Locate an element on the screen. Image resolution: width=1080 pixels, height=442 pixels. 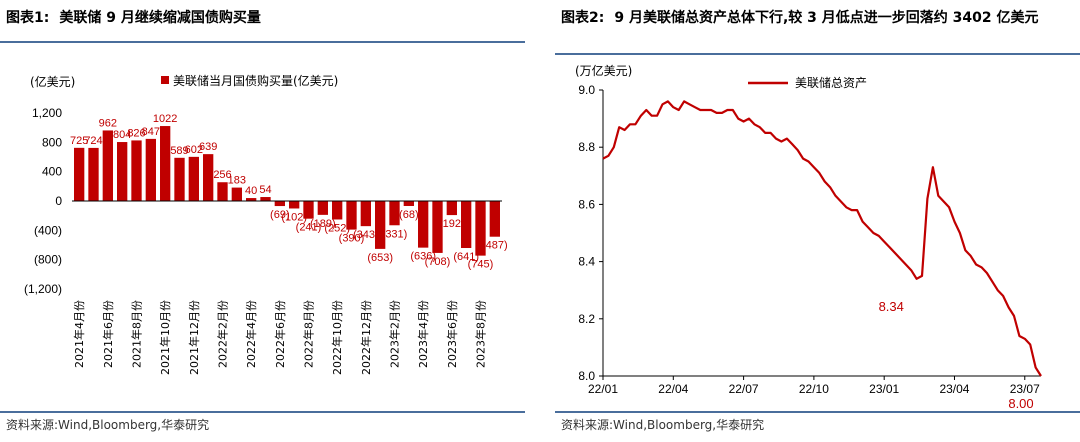
bar-data-label: (636) is located at coordinates (423, 257).